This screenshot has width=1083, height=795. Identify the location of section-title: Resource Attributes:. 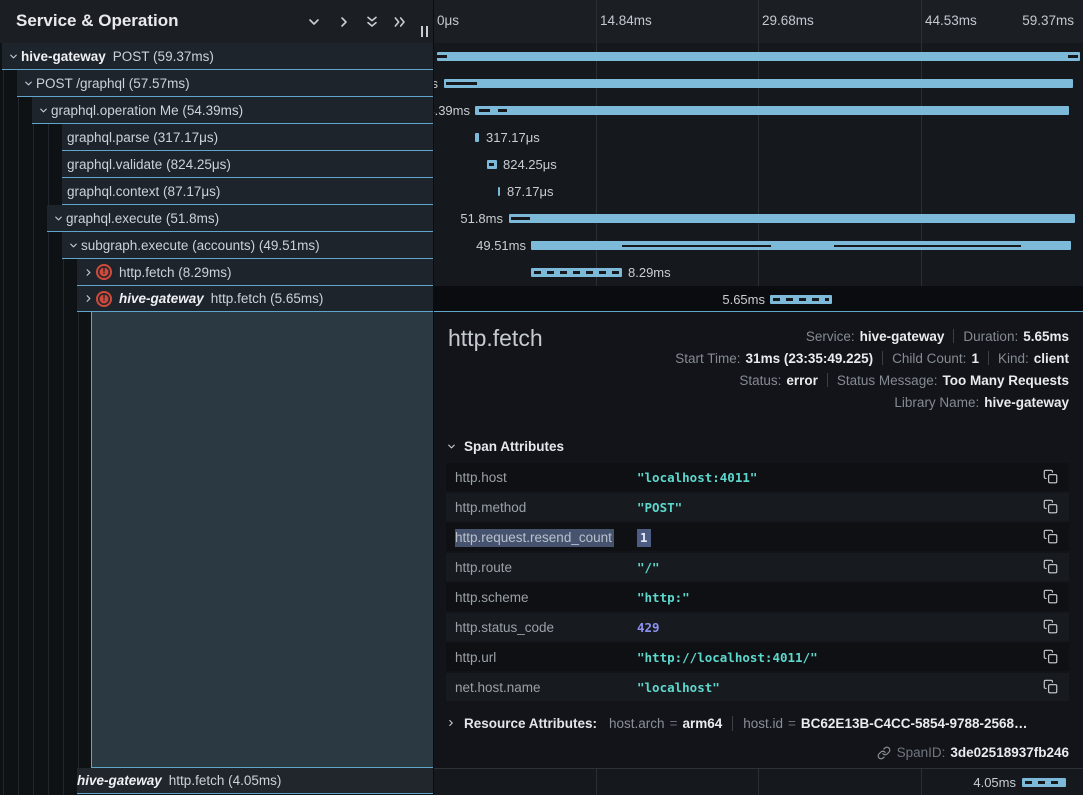
(531, 723).